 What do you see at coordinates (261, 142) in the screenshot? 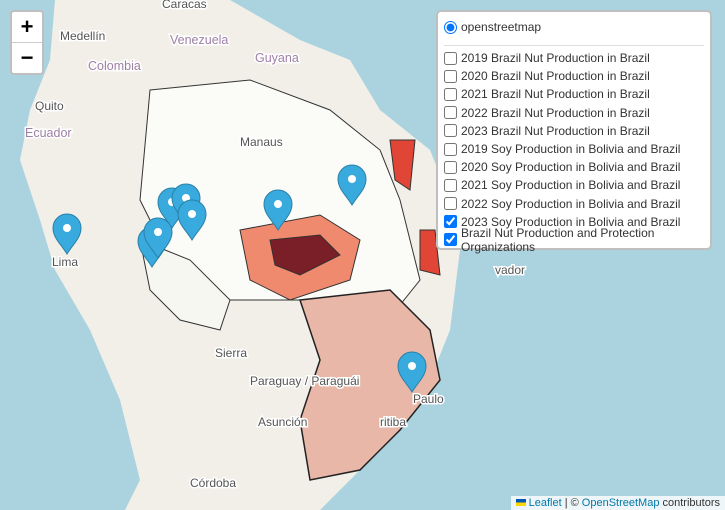
I see `place-label: Manaus` at bounding box center [261, 142].